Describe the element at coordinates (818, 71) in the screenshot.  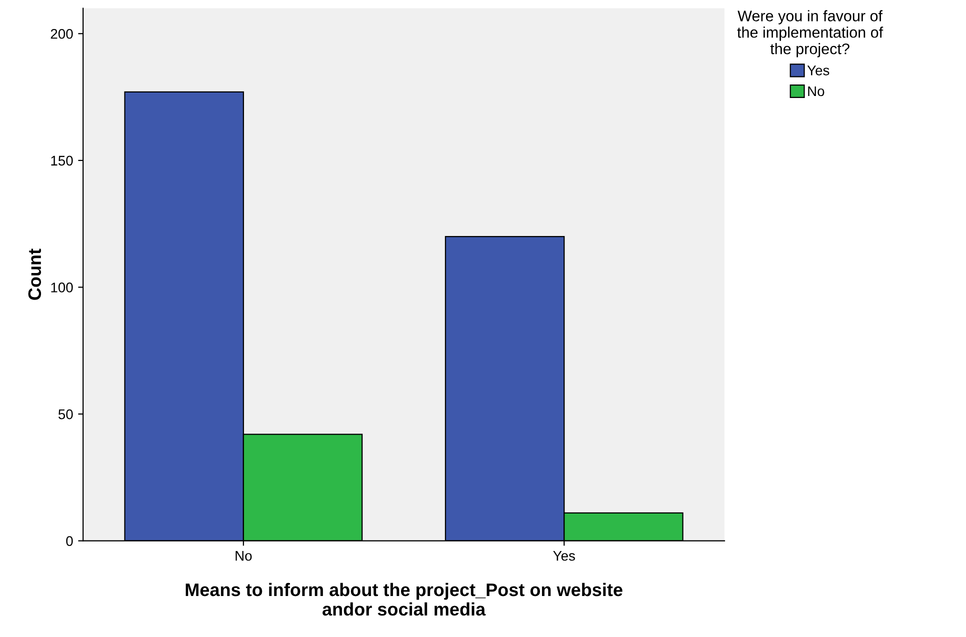
I see `legend-label: Yes` at that location.